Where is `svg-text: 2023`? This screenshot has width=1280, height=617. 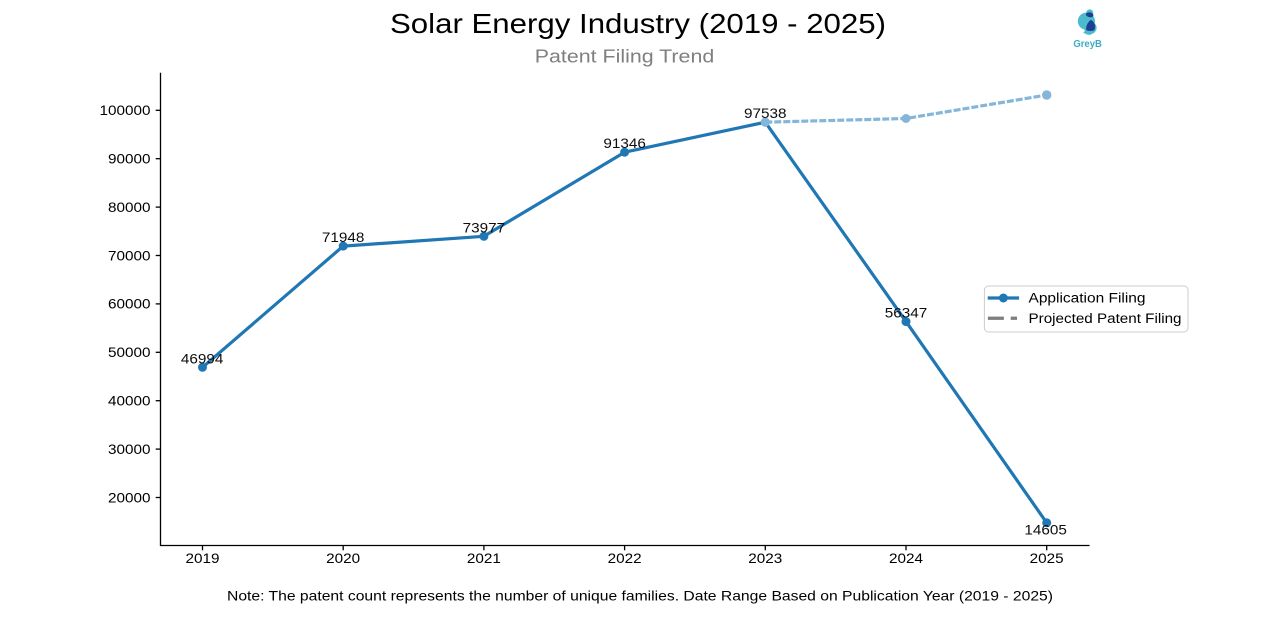
svg-text: 2023 is located at coordinates (765, 558).